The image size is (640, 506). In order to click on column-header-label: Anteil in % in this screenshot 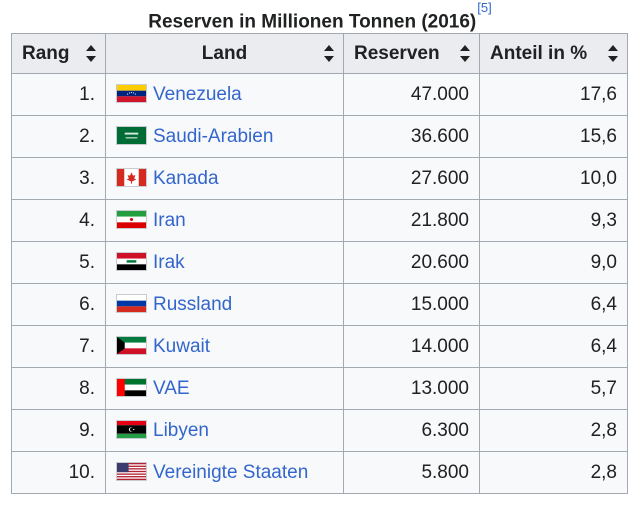, I will do `click(539, 53)`.